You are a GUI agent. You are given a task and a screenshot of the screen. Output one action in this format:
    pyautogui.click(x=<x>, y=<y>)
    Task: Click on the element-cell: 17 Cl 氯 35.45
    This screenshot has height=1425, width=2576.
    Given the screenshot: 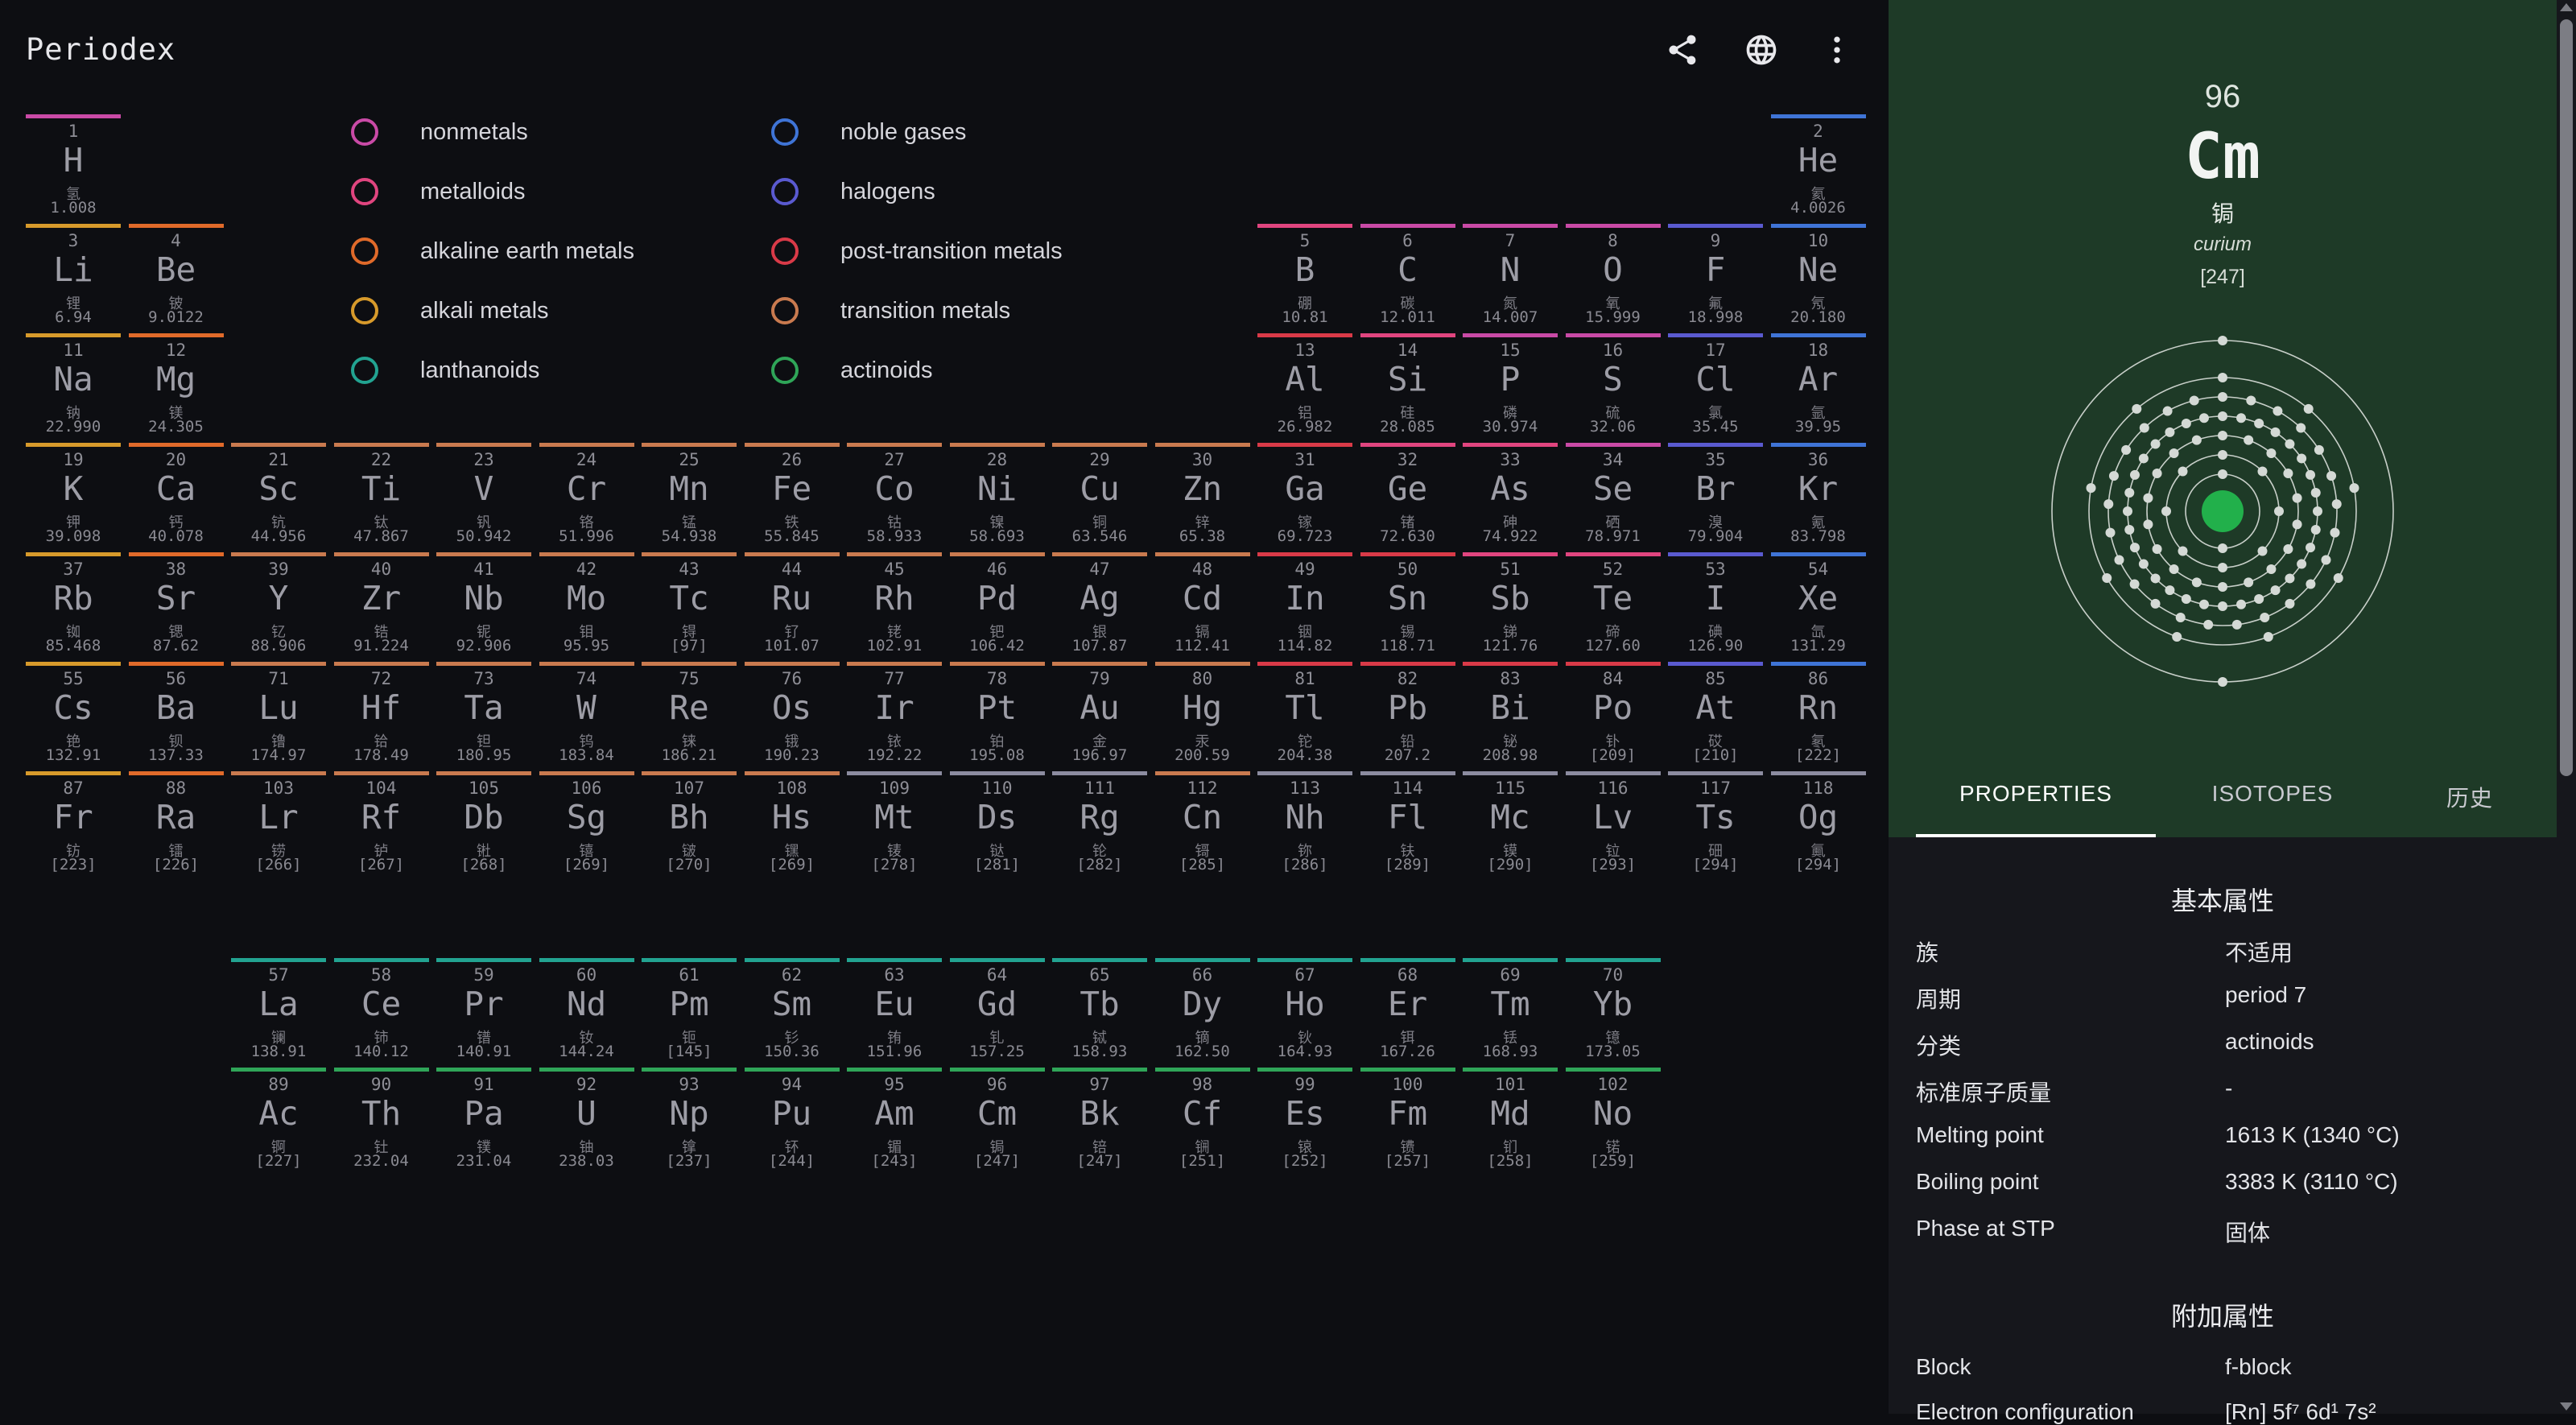 What is the action you would take?
    pyautogui.click(x=1715, y=384)
    